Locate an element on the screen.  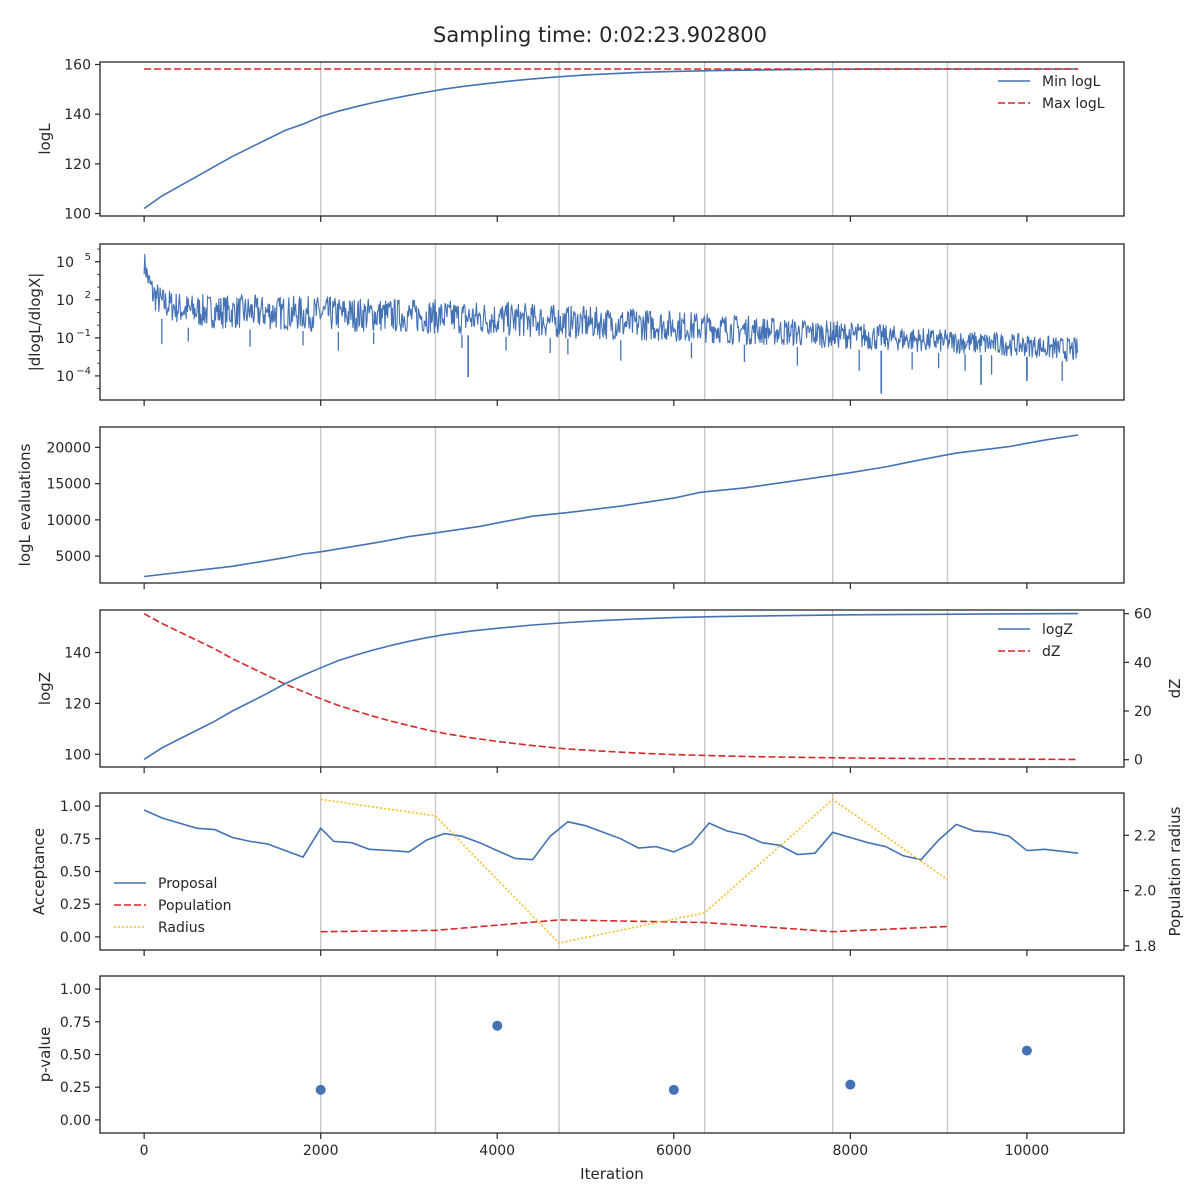
y-tick-label: 15000 is located at coordinates (68, 485).